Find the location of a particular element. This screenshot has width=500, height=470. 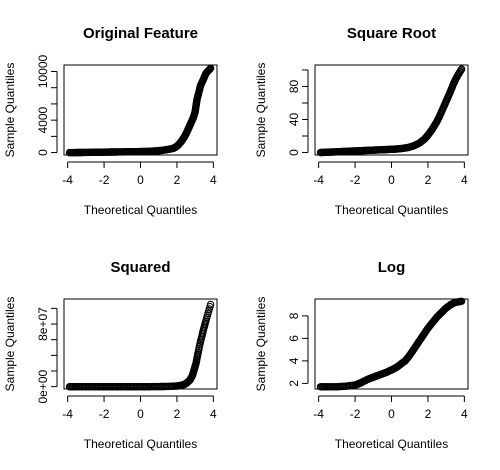

y-tick-label: 8e+07 is located at coordinates (43, 324).